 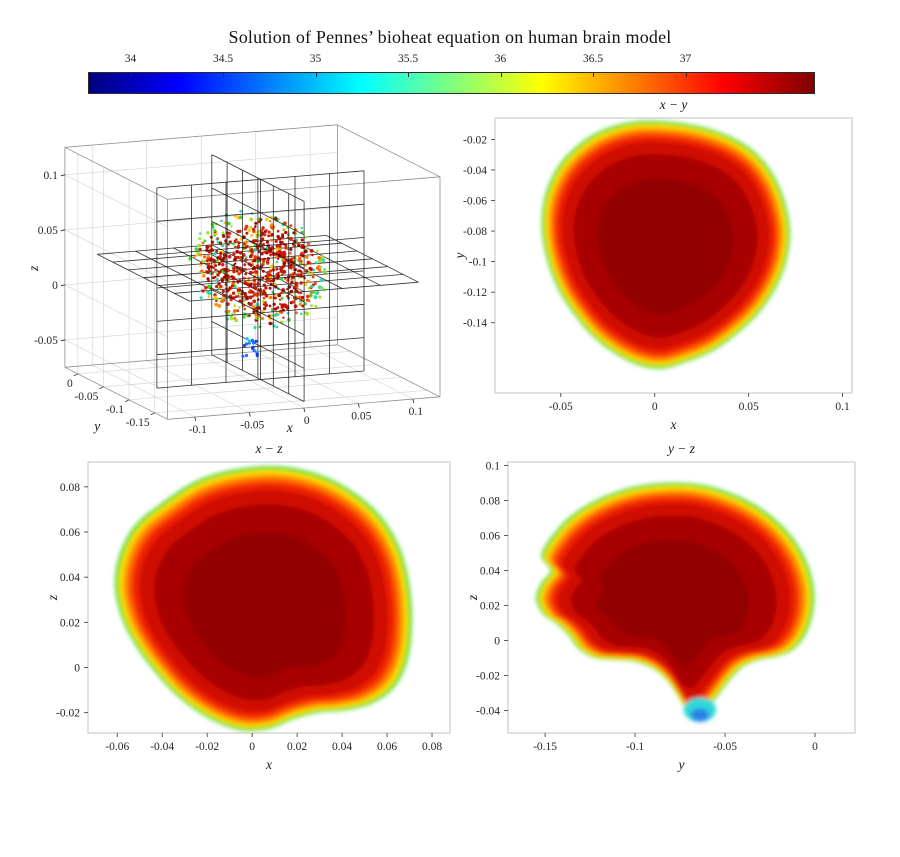 What do you see at coordinates (673, 104) in the screenshot?
I see `subplot-title: x − y` at bounding box center [673, 104].